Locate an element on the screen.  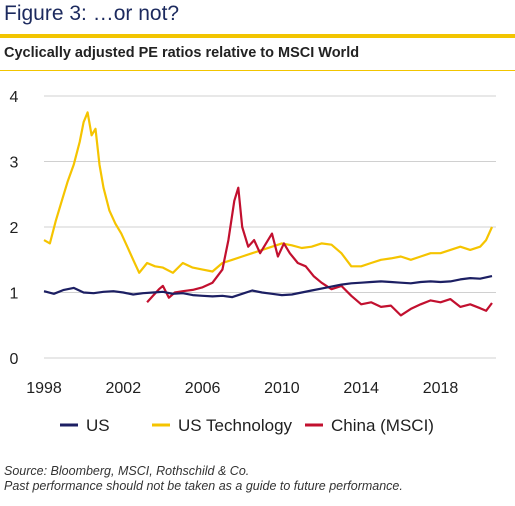
y-tick-label: 0 is located at coordinates (14, 359).